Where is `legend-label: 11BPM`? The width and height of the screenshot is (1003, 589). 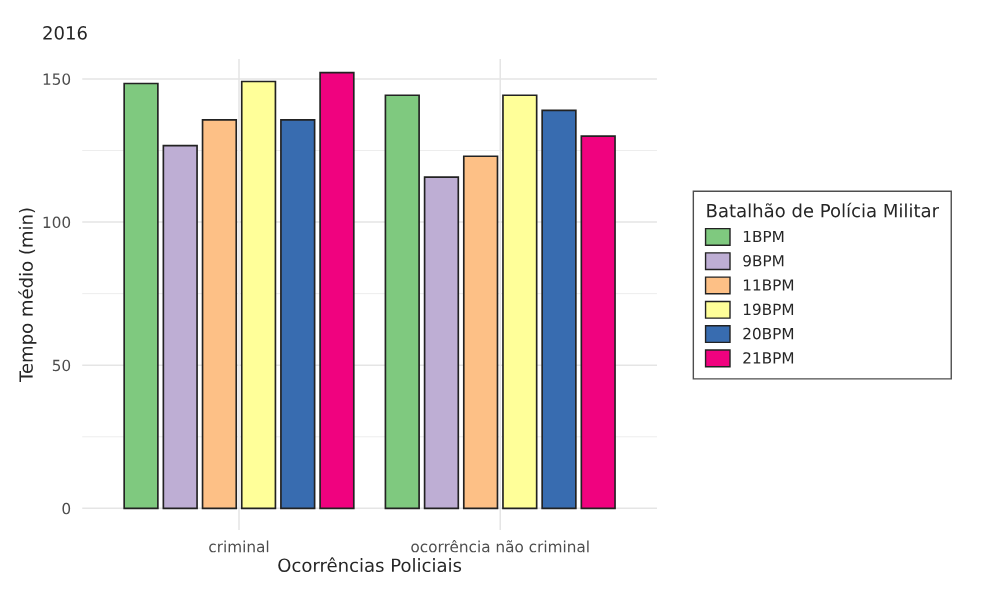 legend-label: 11BPM is located at coordinates (768, 285).